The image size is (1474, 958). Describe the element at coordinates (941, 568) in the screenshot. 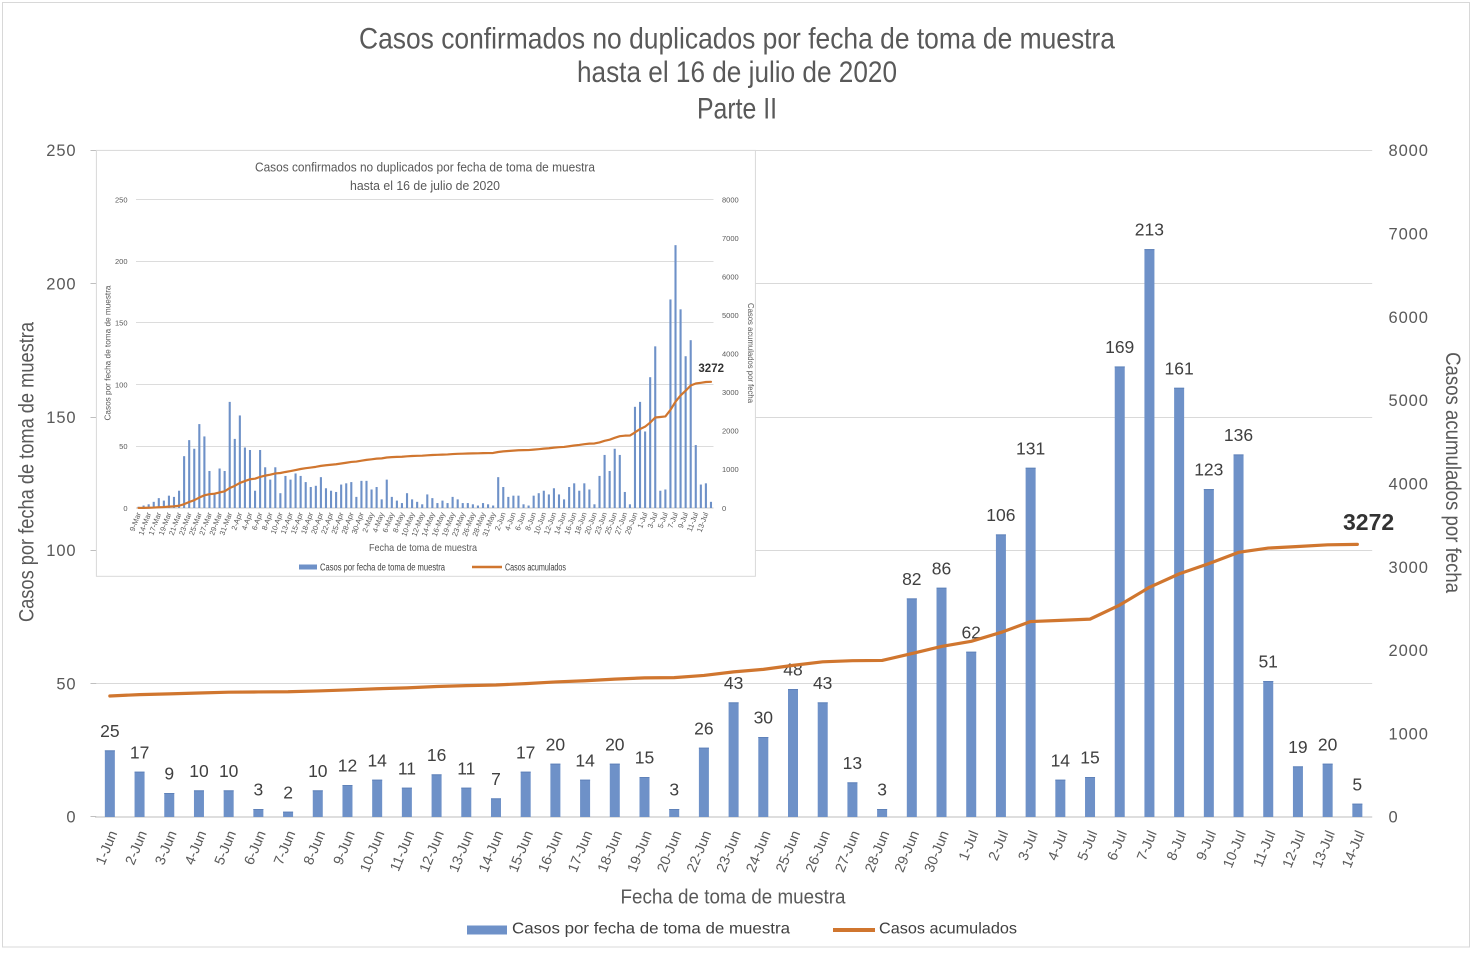

I see `svg-text: 86` at that location.